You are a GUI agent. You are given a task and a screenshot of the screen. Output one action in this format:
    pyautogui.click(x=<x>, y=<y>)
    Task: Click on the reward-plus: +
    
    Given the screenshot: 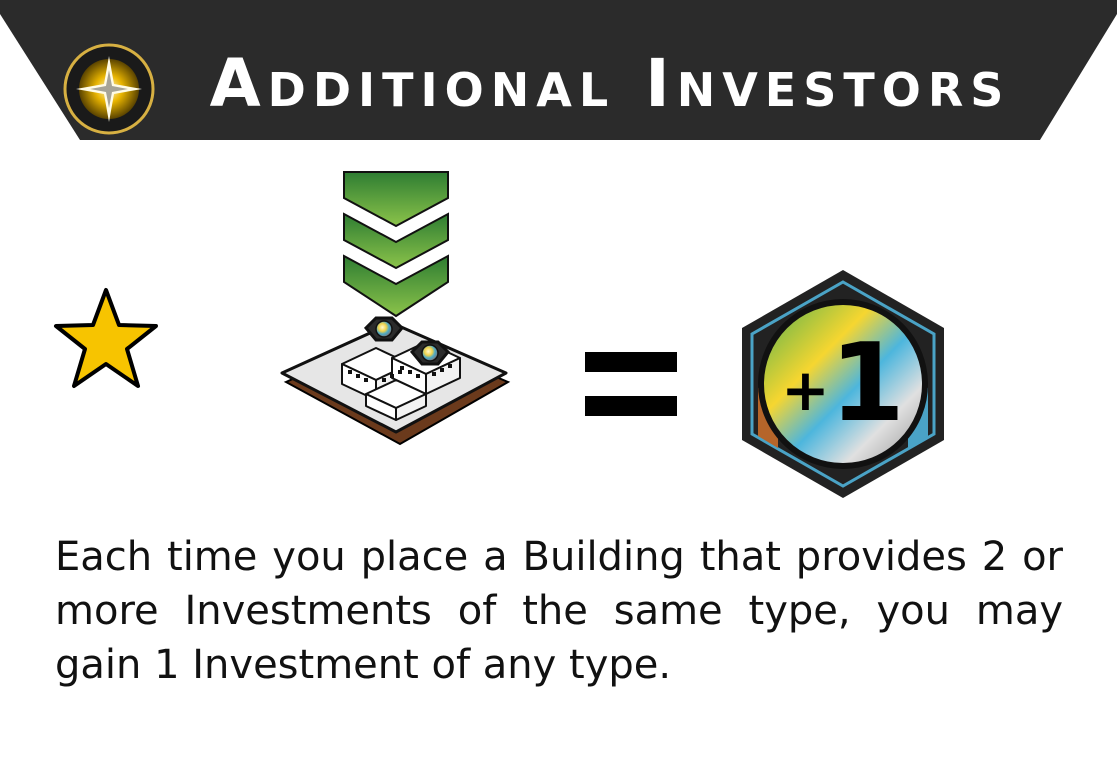 What is the action you would take?
    pyautogui.click(x=805, y=390)
    